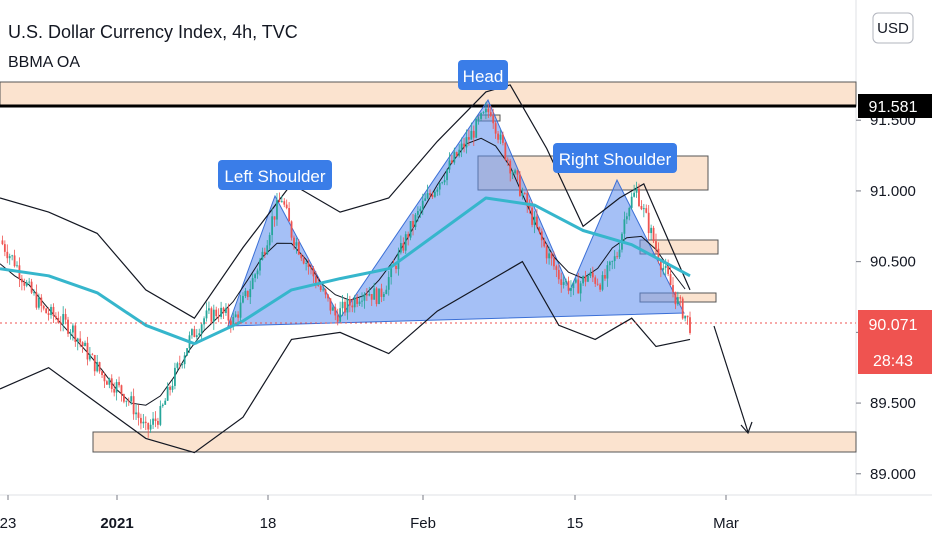 Image resolution: width=932 pixels, height=550 pixels. Describe the element at coordinates (893, 325) in the screenshot. I see `last-price-text: 90.071` at that location.